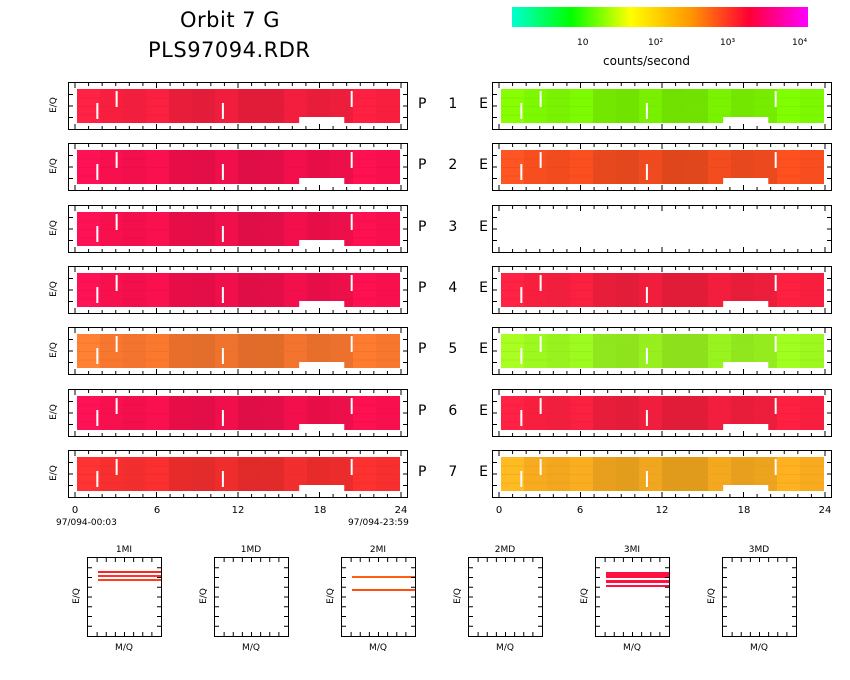  I want to click on mass-panel-3mi, so click(632, 597).